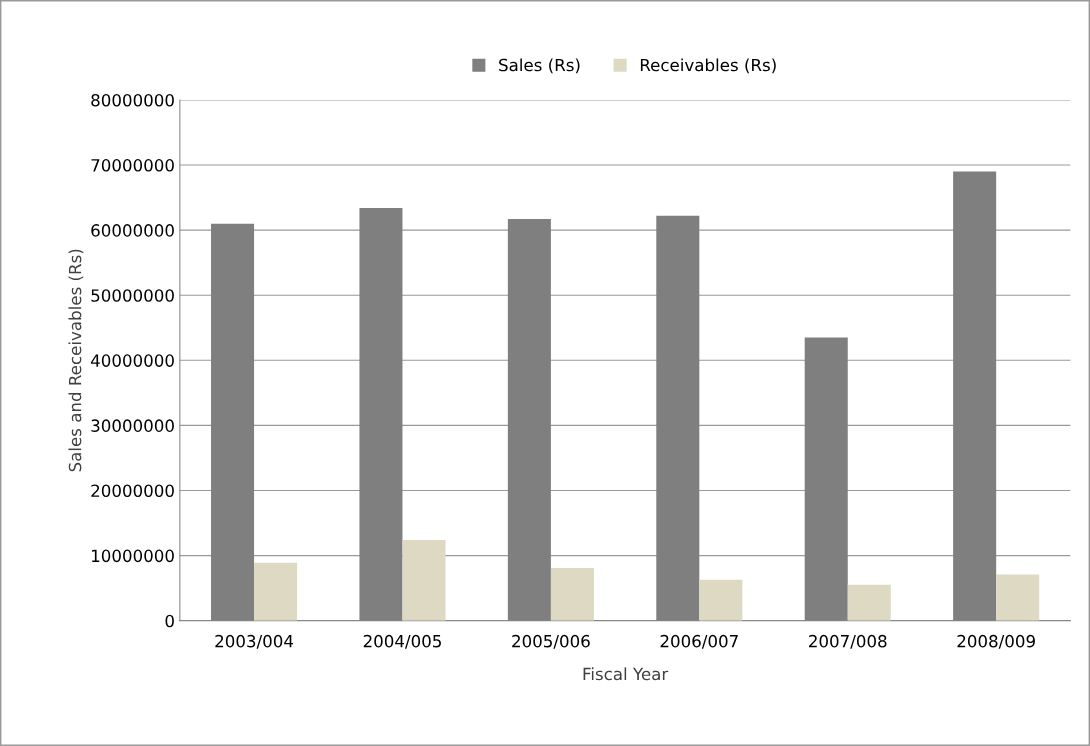 The image size is (1090, 746). What do you see at coordinates (551, 641) in the screenshot?
I see `x-tick-label: 2005/006` at bounding box center [551, 641].